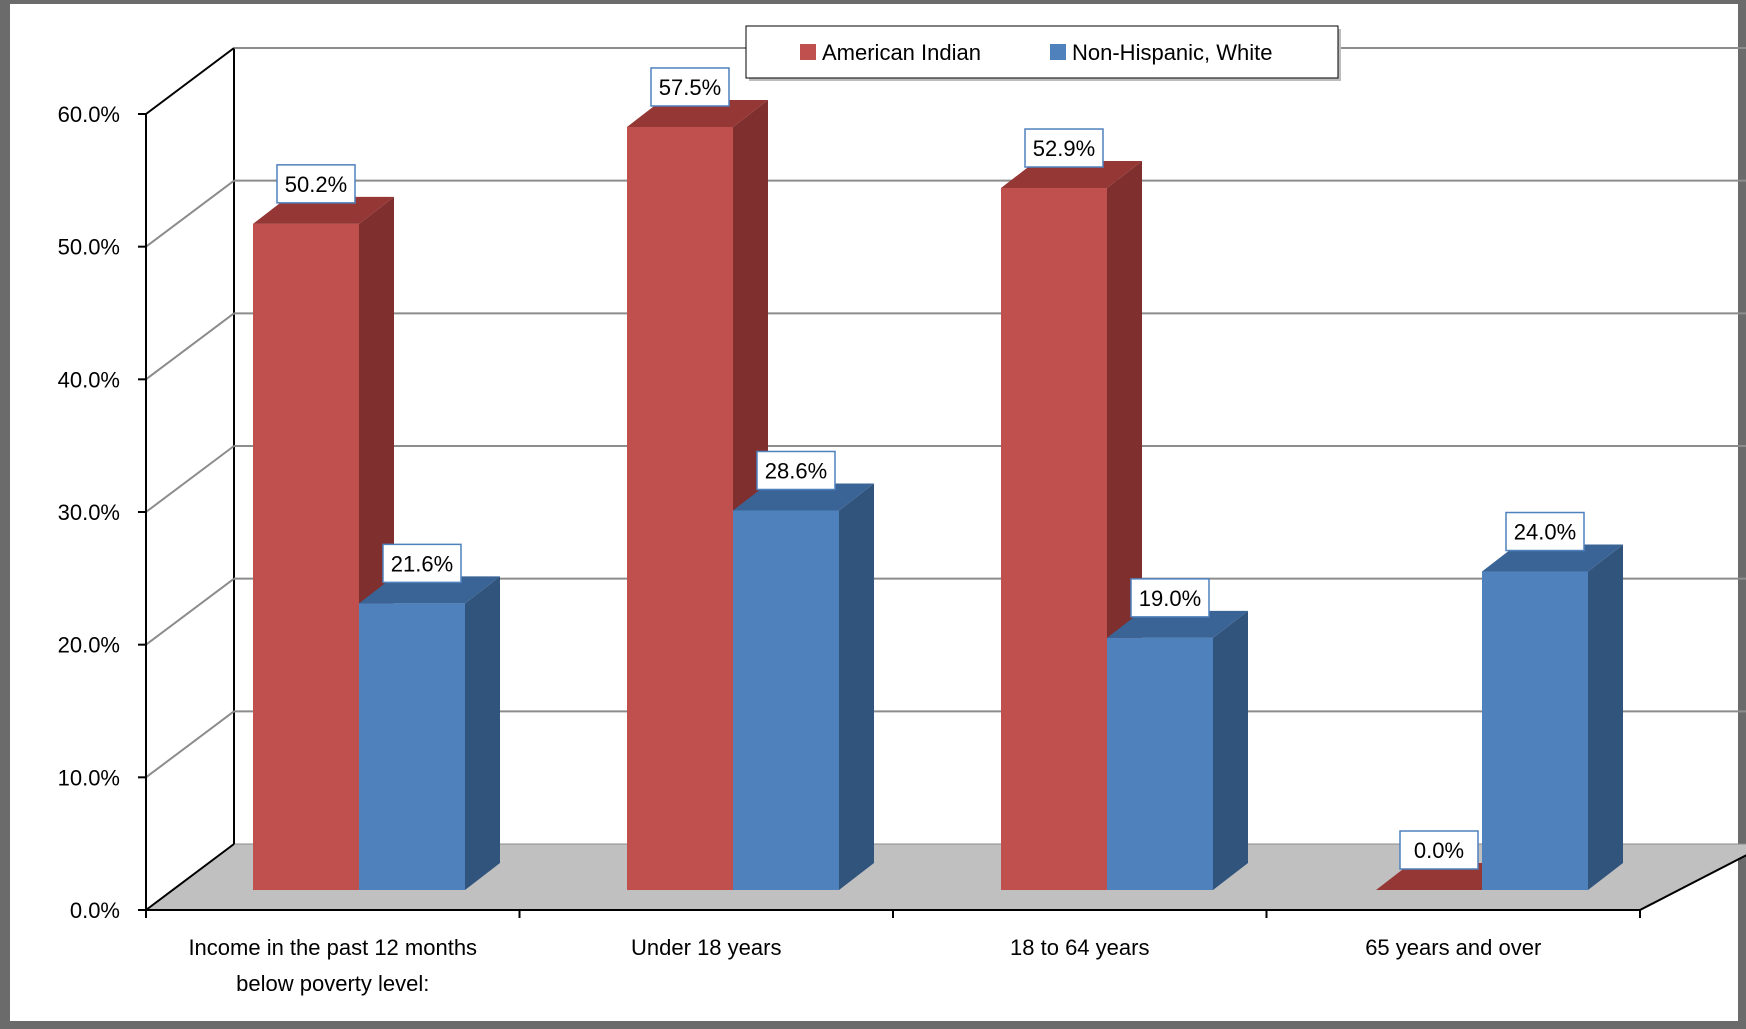 This screenshot has width=1746, height=1029. I want to click on x-category-label: 18 to 64 years, so click(1079, 947).